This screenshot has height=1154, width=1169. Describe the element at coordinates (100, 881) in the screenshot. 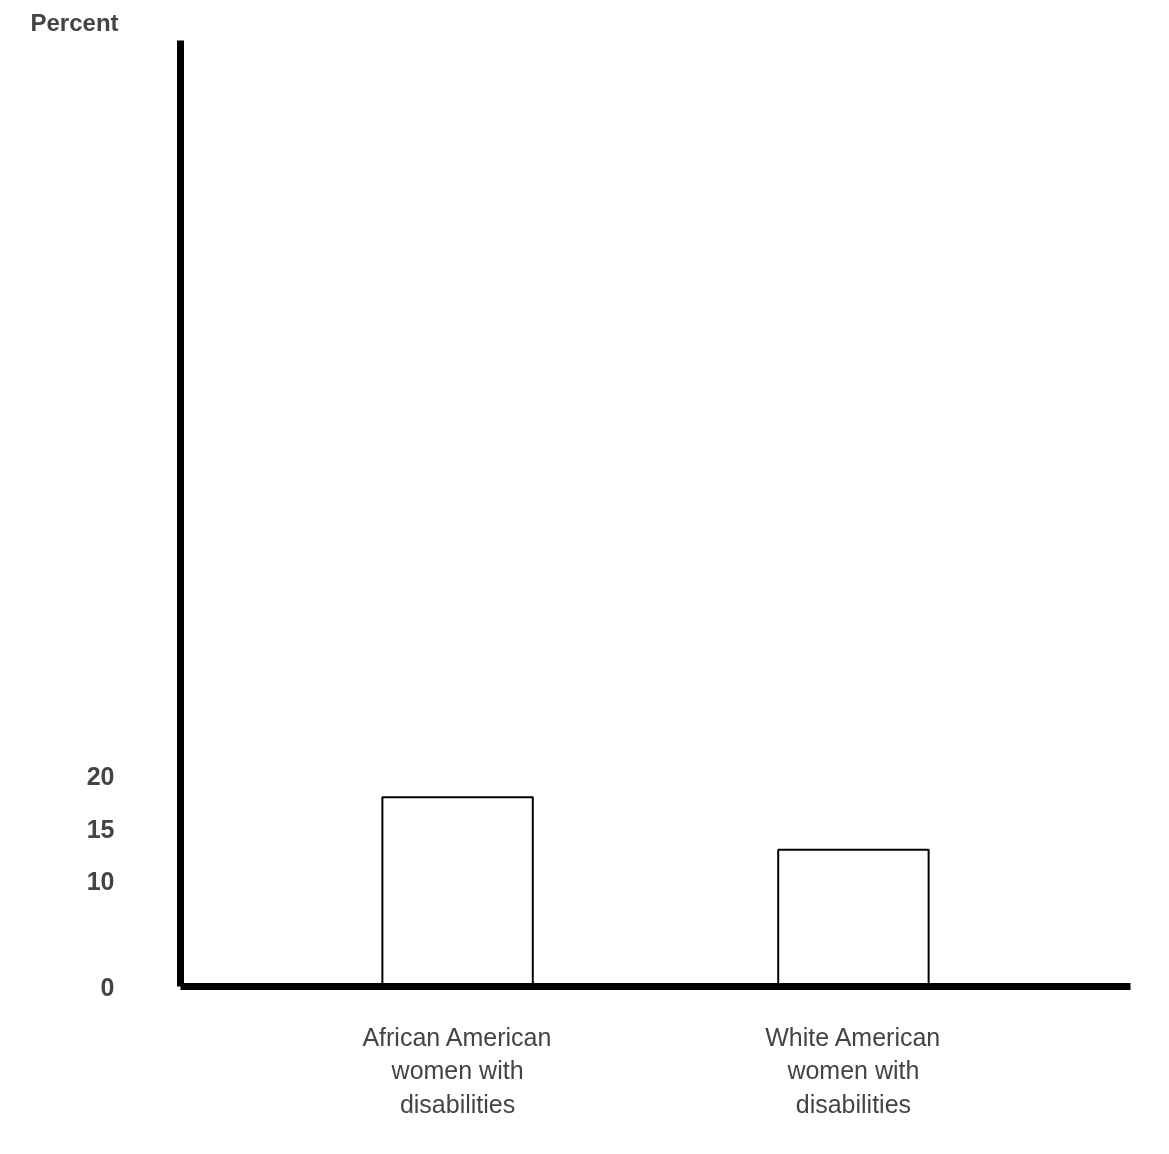

I see `y-tick-label: 10` at that location.